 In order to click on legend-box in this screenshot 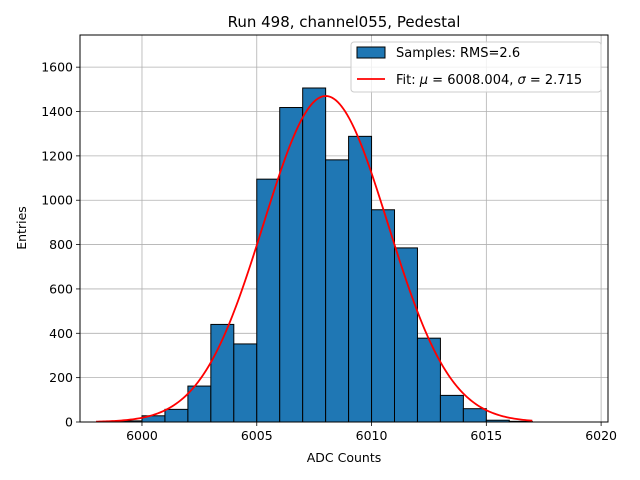, I will do `click(476, 67)`.